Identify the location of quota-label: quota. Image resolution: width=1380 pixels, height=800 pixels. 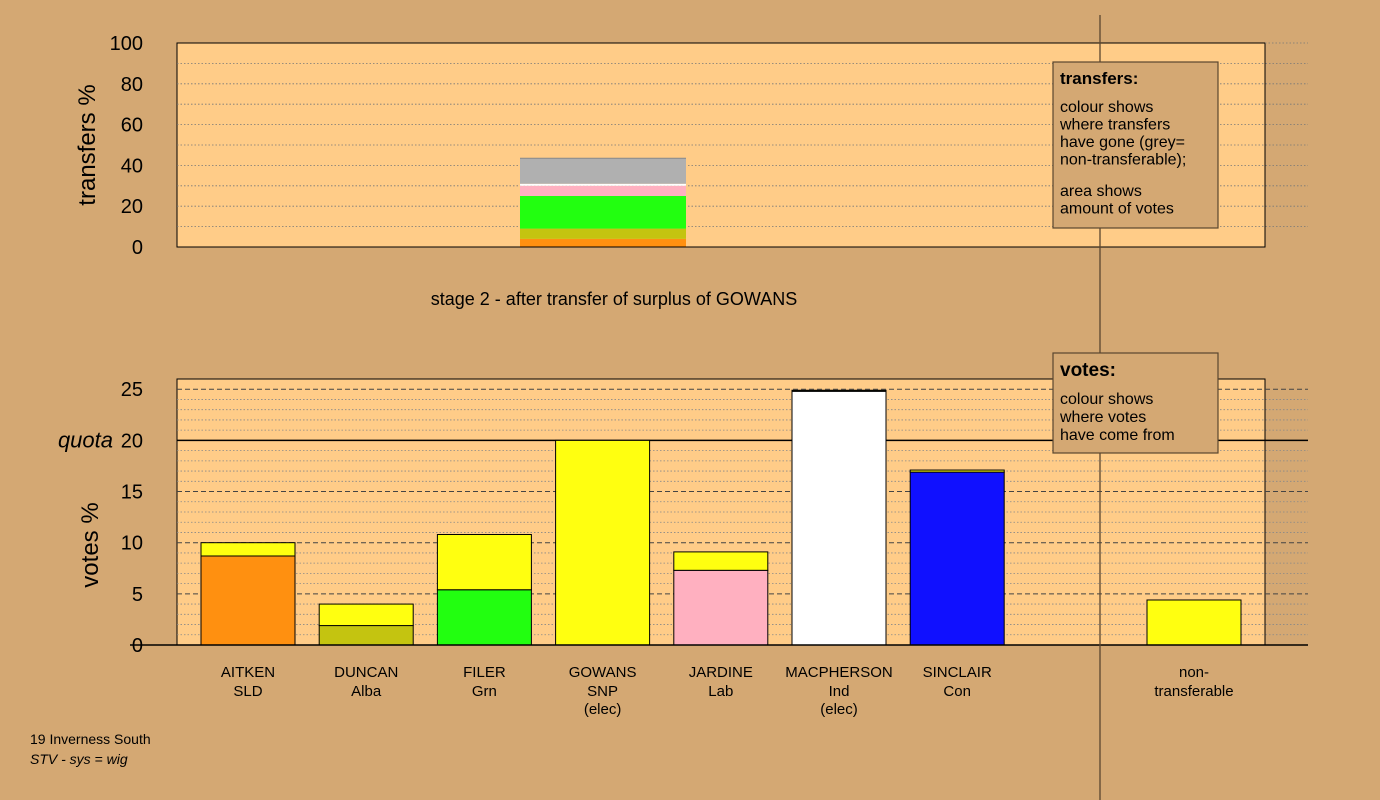
(85, 439).